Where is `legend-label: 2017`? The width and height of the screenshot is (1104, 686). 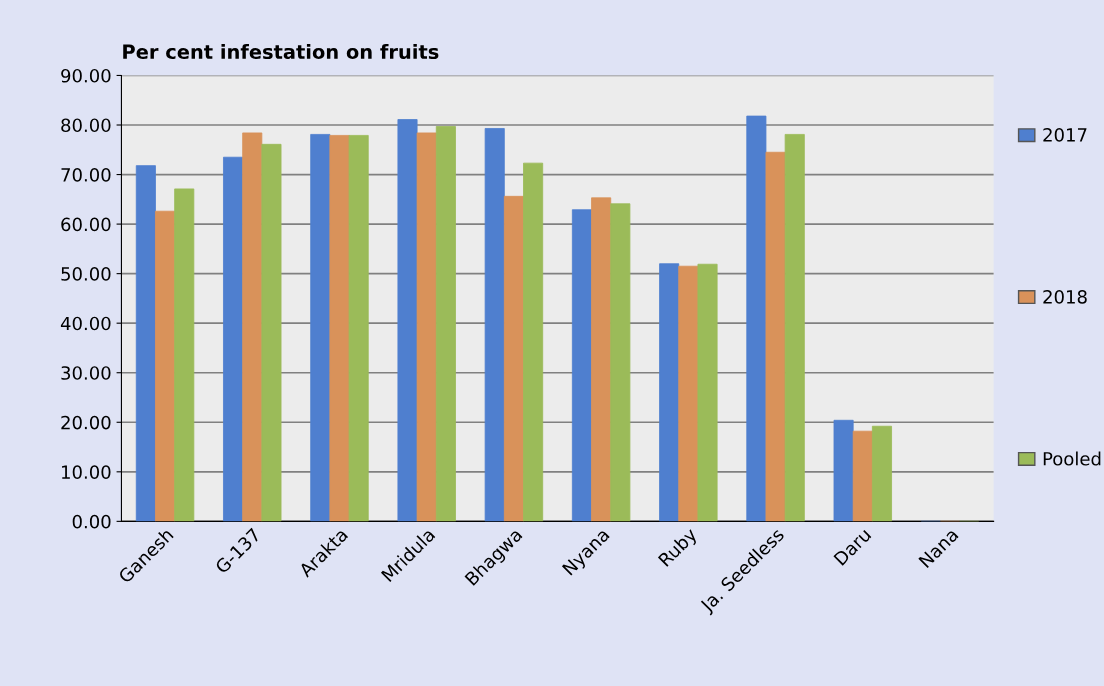
legend-label: 2017 is located at coordinates (1065, 135).